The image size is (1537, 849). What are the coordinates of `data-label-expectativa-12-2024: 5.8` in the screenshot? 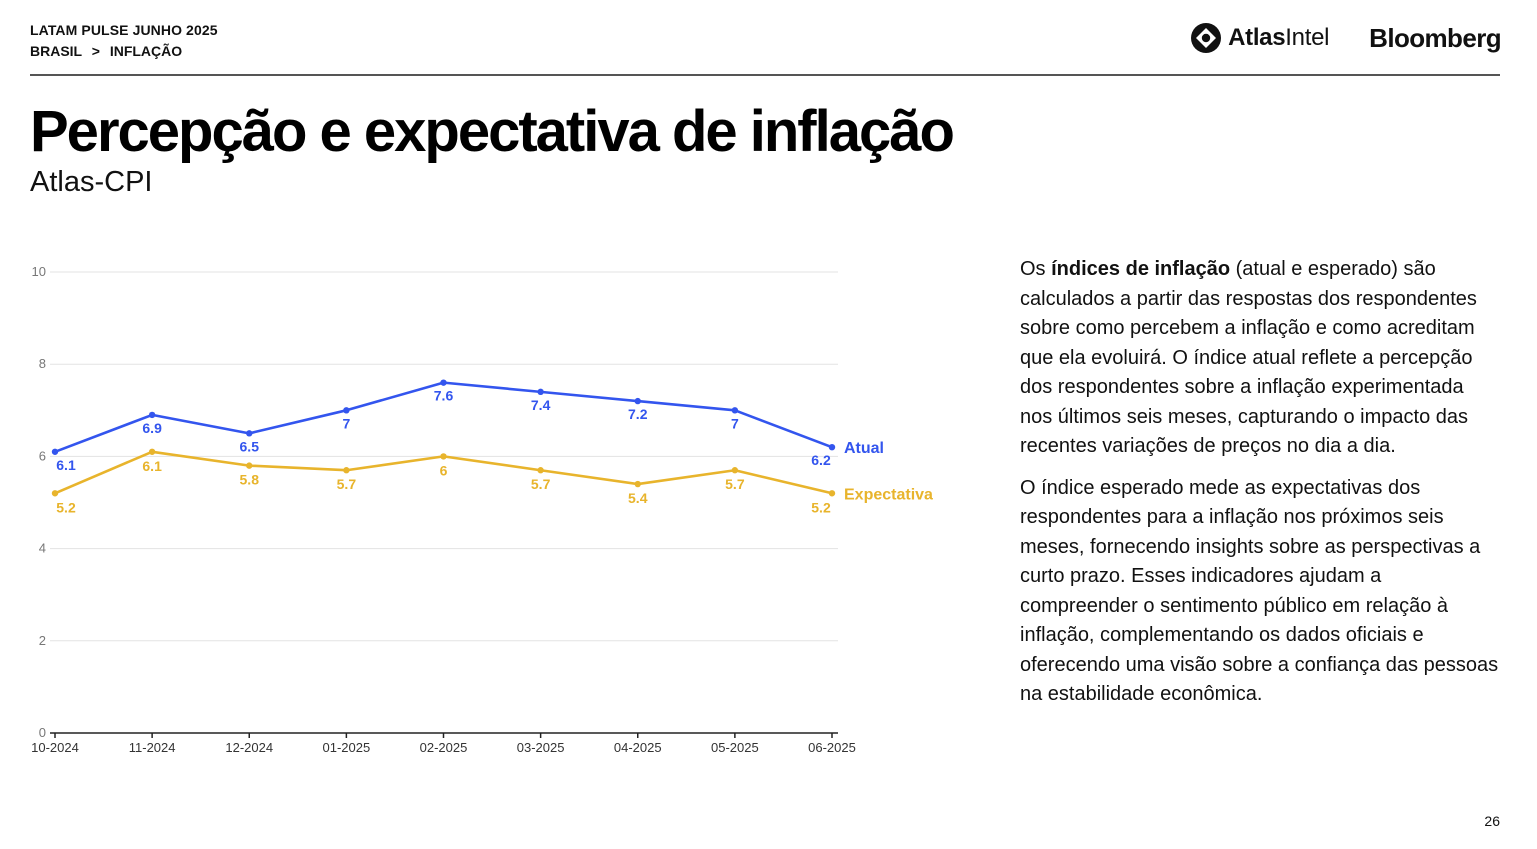 It's located at (250, 480).